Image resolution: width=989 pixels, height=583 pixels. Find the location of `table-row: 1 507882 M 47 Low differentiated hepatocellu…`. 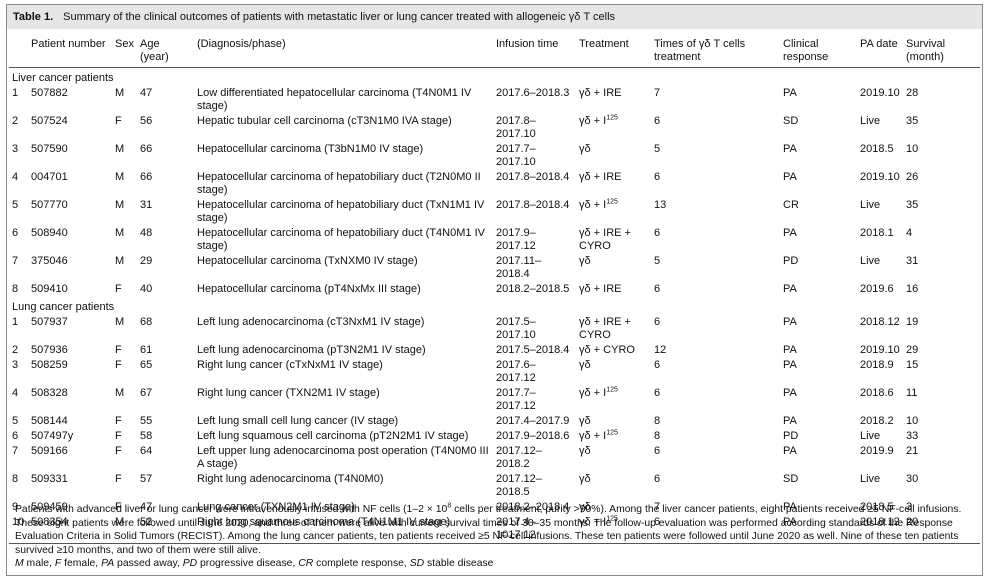

table-row: 1 507882 M 47 Low differentiated hepatocellu… is located at coordinates (494, 100).